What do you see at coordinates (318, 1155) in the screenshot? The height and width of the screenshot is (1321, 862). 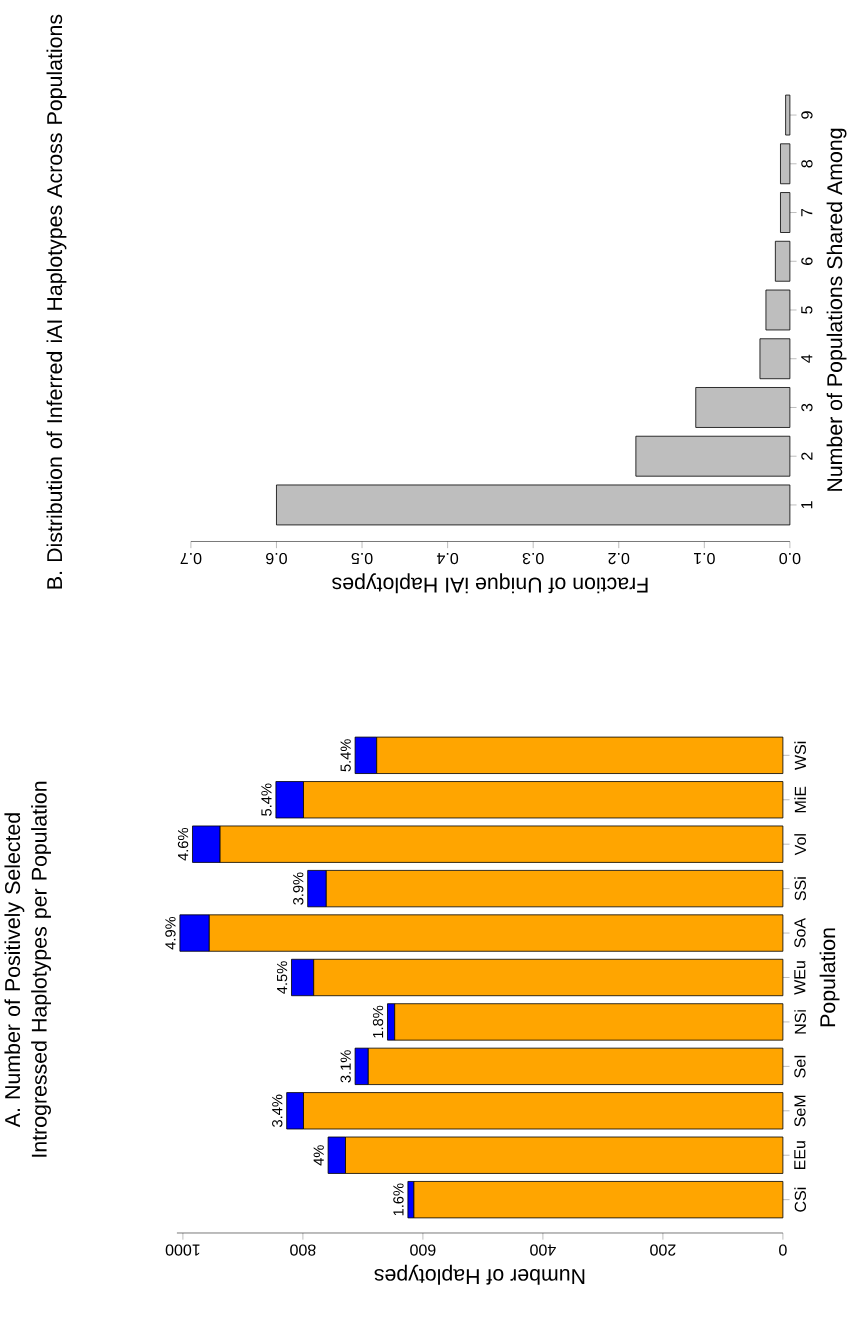 I see `annotation: 4%` at bounding box center [318, 1155].